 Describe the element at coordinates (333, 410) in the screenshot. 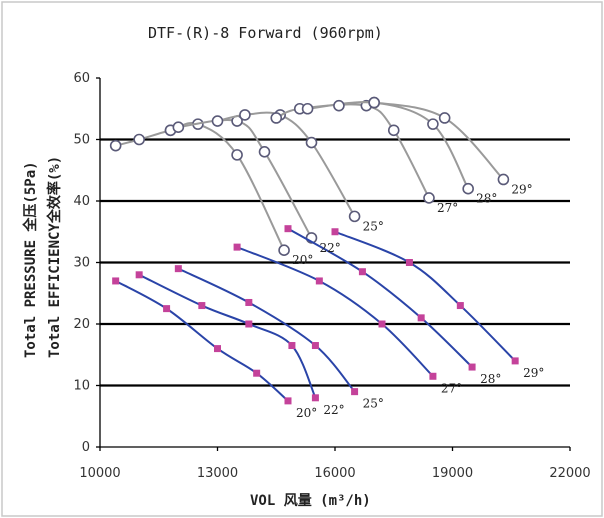

I see `pressure-curve-label: 22°` at that location.